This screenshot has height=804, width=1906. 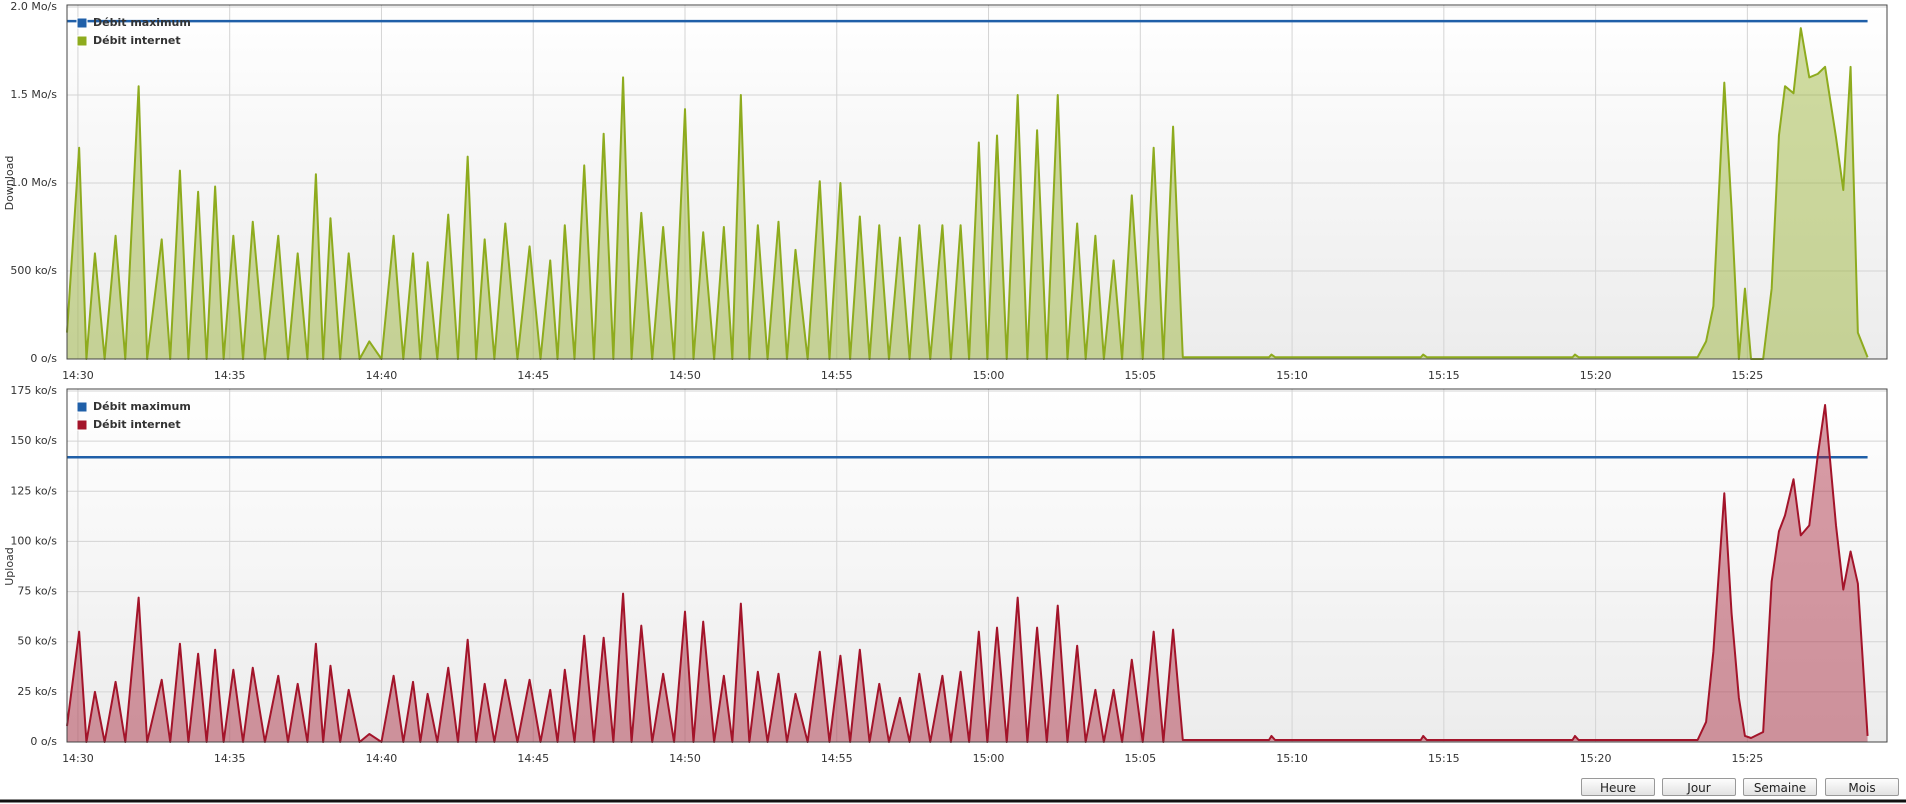 What do you see at coordinates (1699, 787) in the screenshot?
I see `period-button: Jour` at bounding box center [1699, 787].